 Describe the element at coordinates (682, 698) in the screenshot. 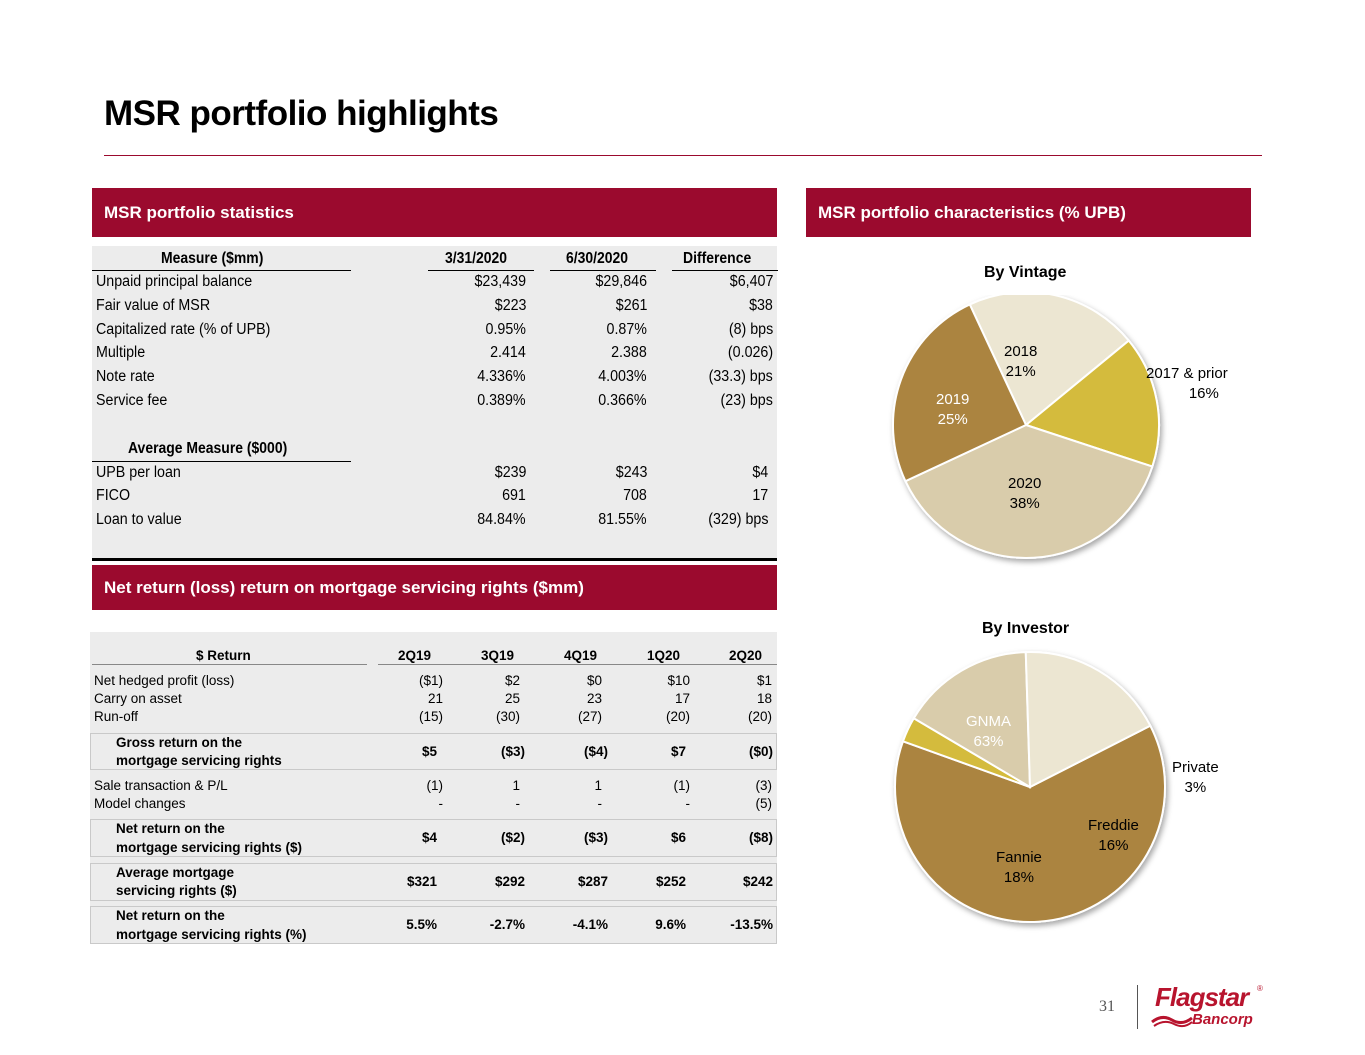

I see `returns-row-value: 17` at that location.